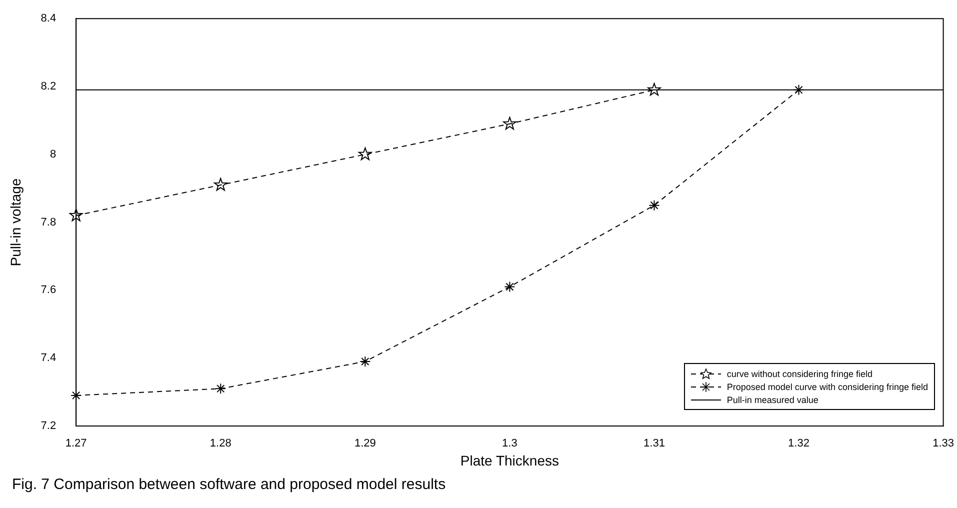 This screenshot has height=508, width=957. What do you see at coordinates (15, 222) in the screenshot?
I see `y-axis-title: Pull-in voltage` at bounding box center [15, 222].